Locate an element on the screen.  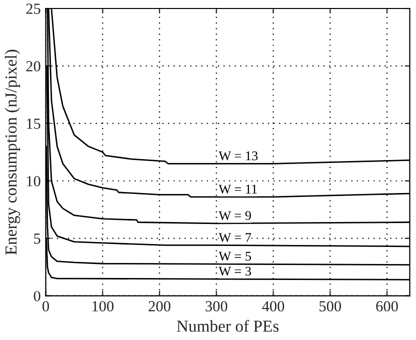
x-tick-label: 600 is located at coordinates (387, 306).